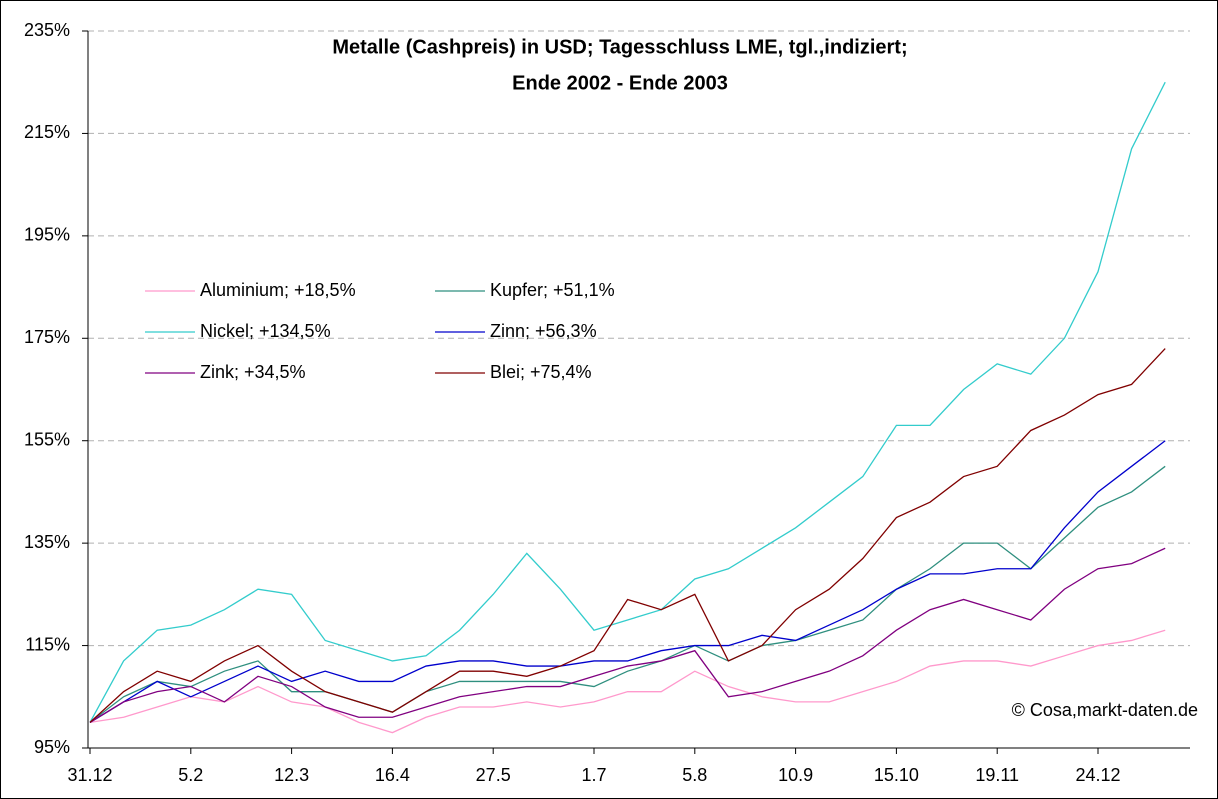  Describe the element at coordinates (47, 644) in the screenshot. I see `y-tick-label: 115%` at that location.